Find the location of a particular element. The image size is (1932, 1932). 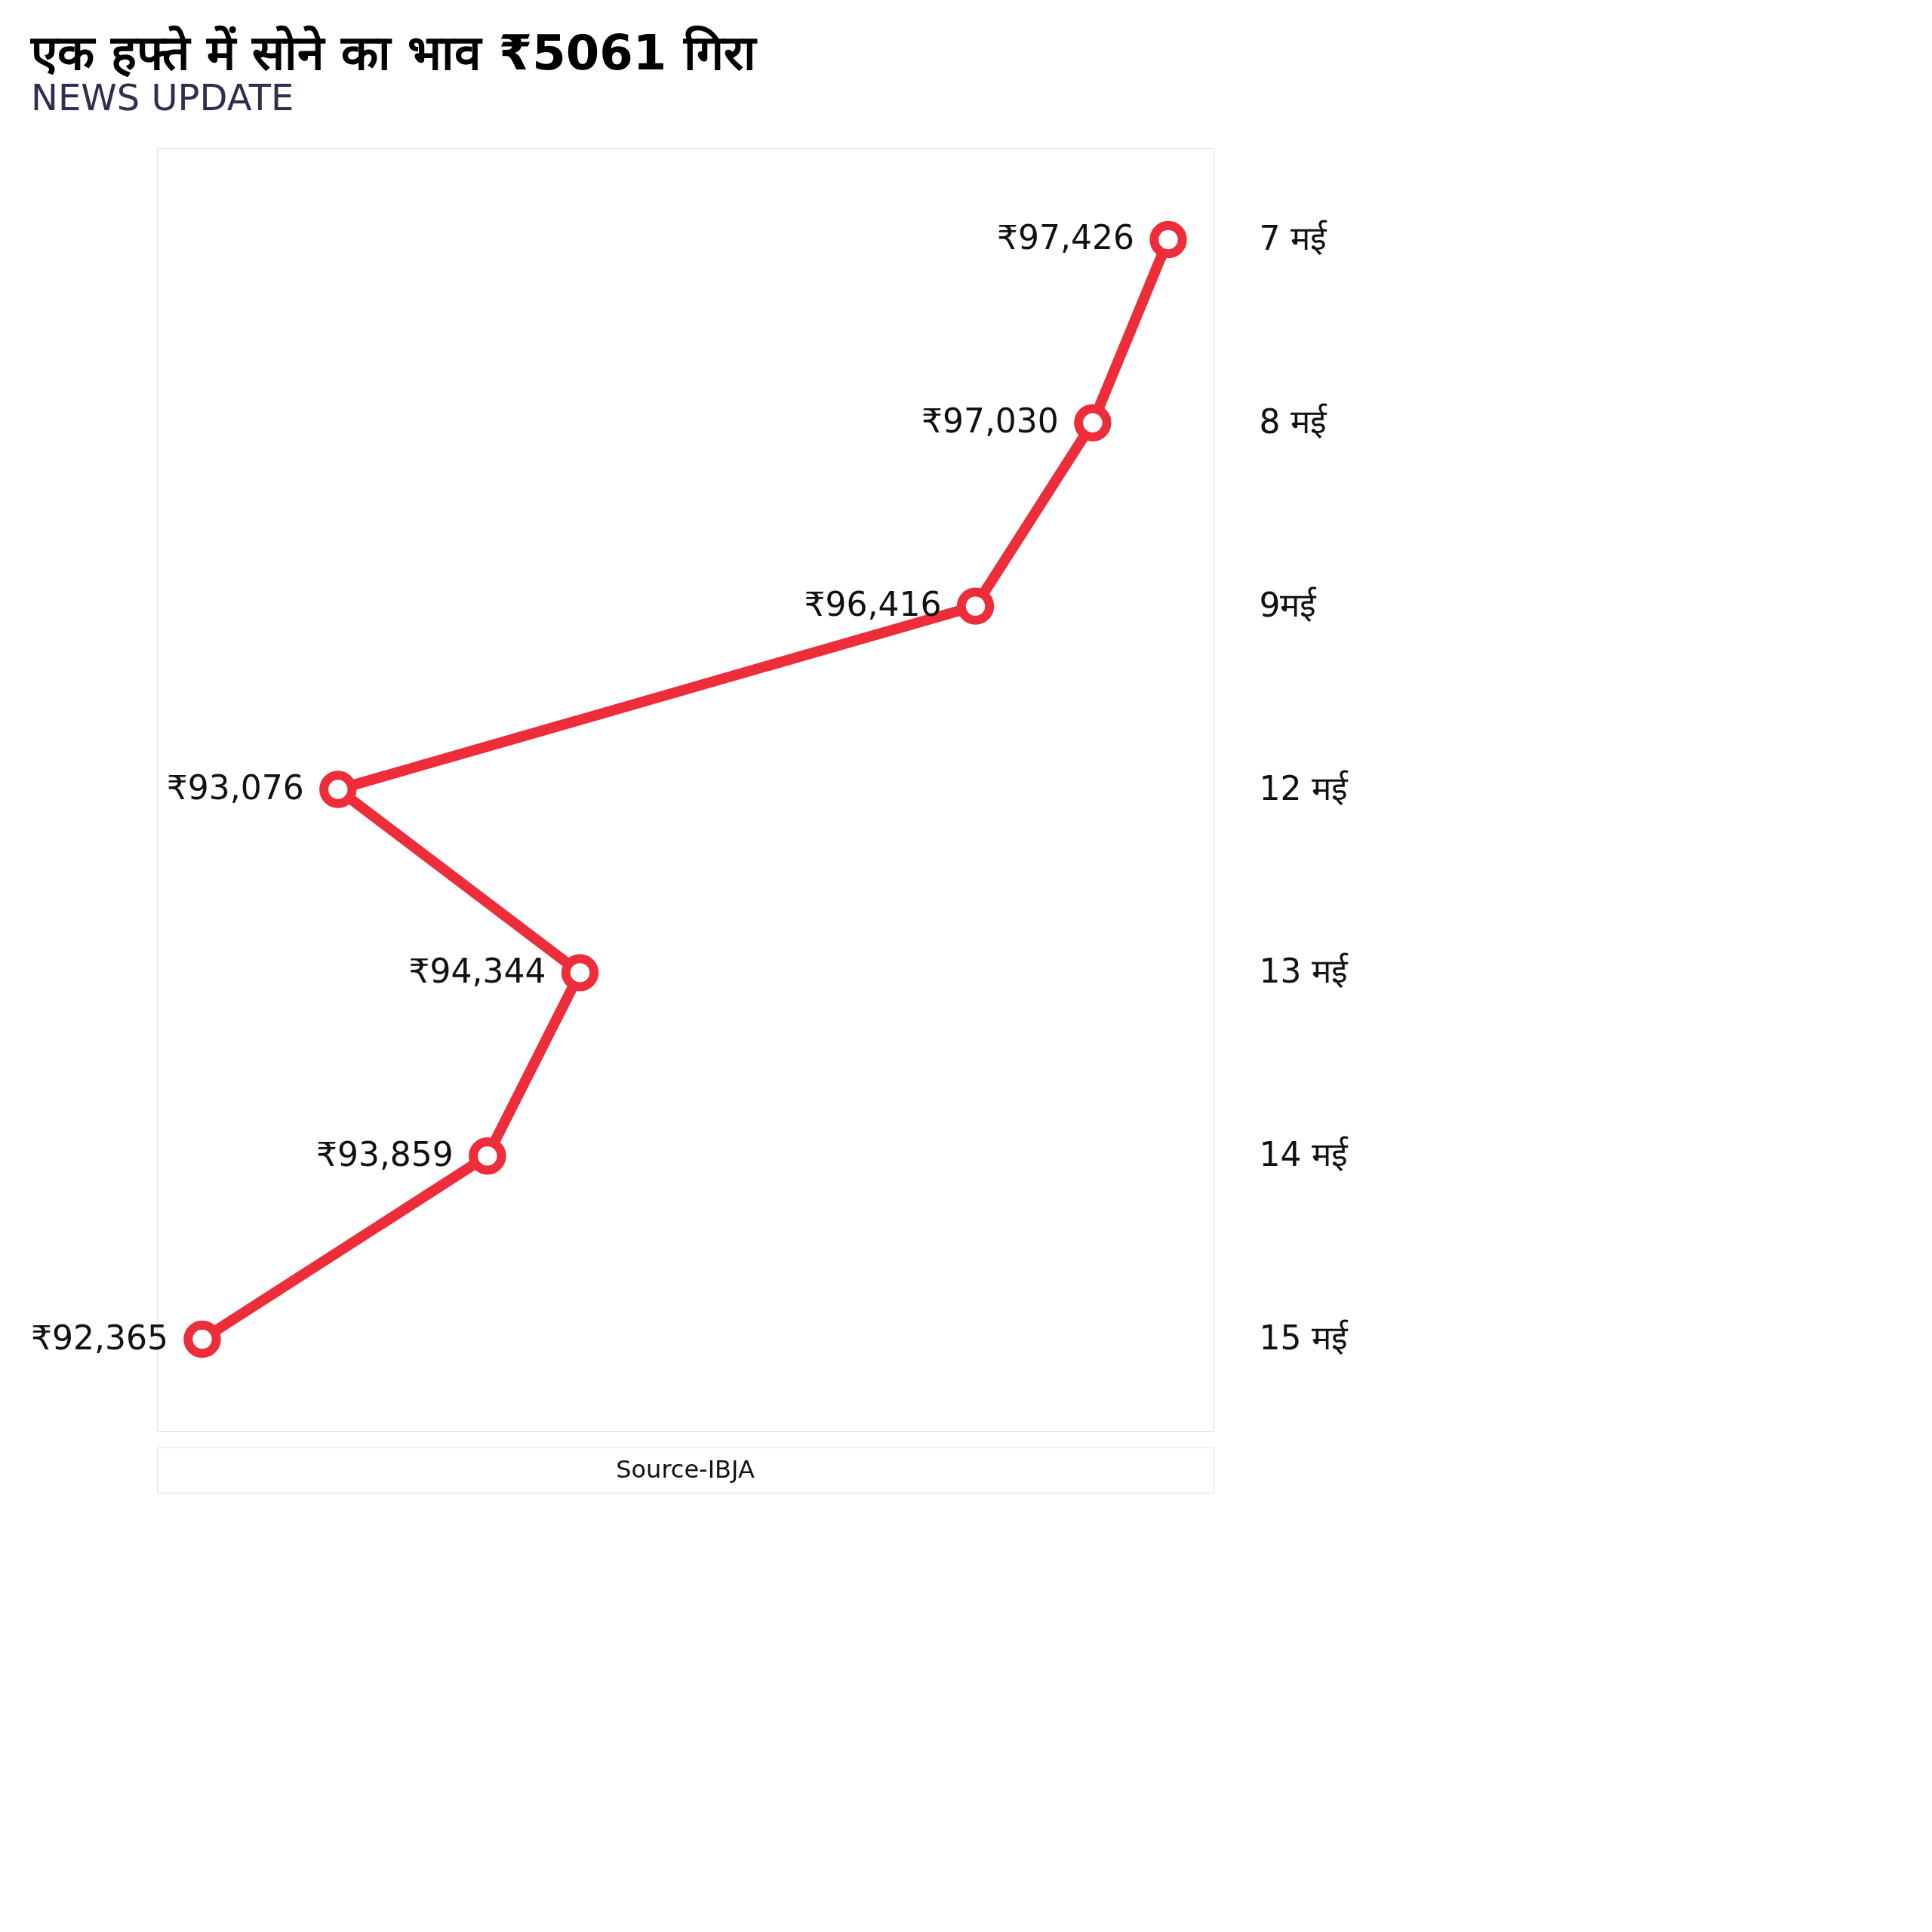

data-label: ₹93,859 is located at coordinates (384, 1154).